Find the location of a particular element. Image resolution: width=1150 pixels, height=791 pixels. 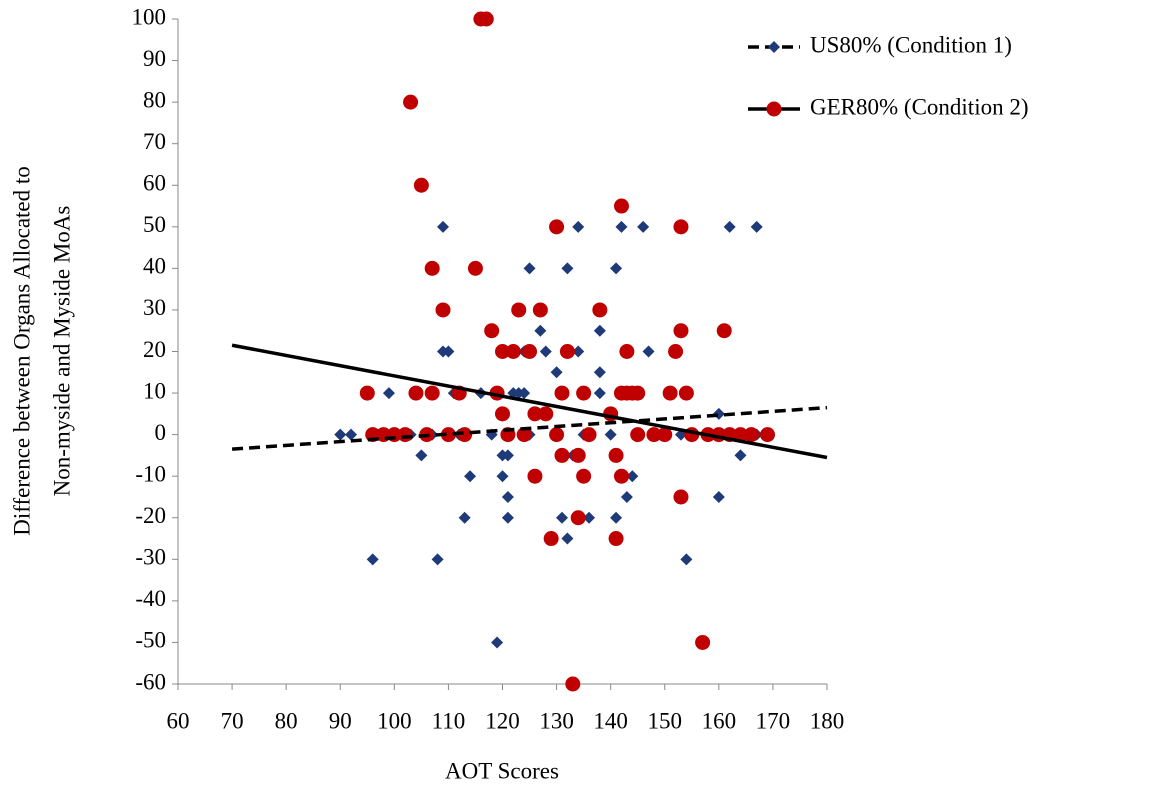

x-axis-title: AOT Scores is located at coordinates (502, 770).